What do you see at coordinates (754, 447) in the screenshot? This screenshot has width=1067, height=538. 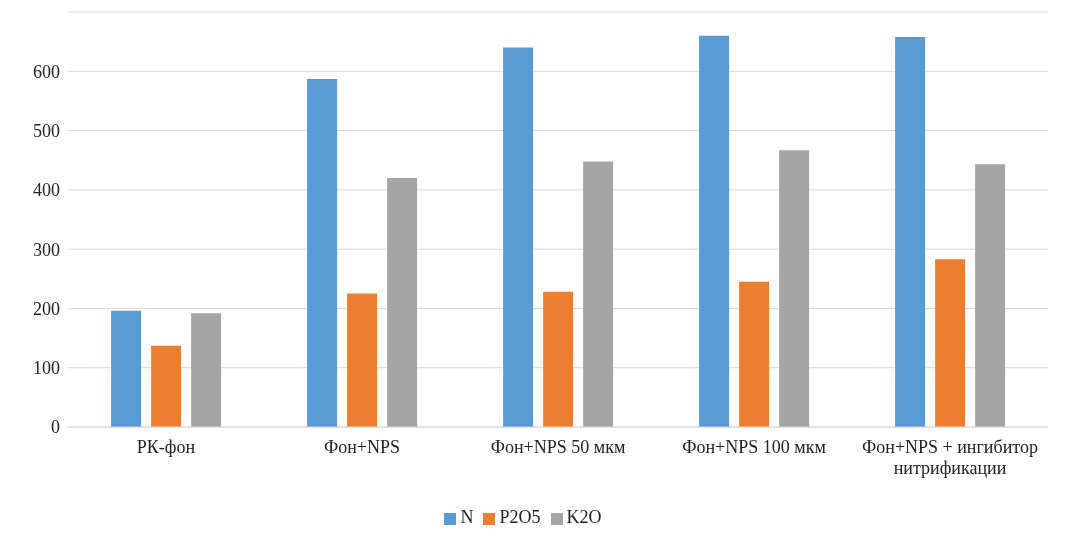 I see `x-tick-label: Фон+NPS 100 мкм` at bounding box center [754, 447].